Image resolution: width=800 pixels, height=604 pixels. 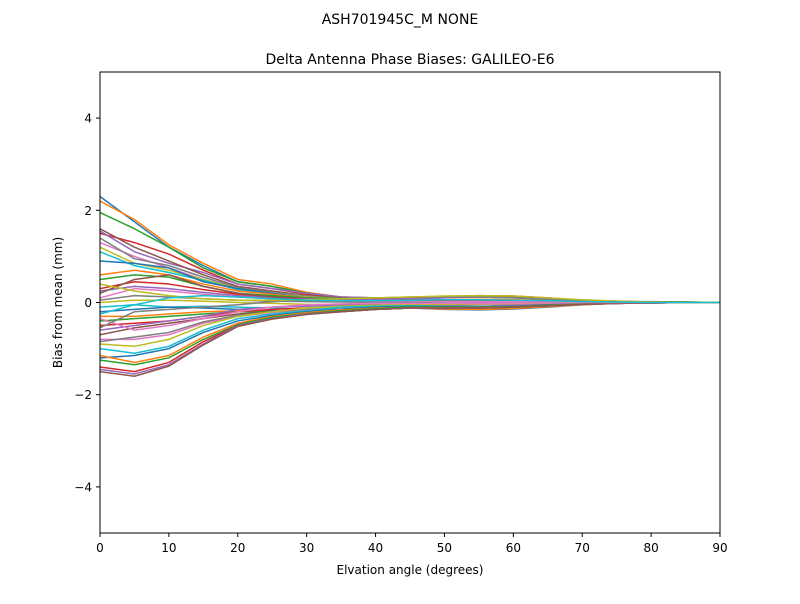 I want to click on x-tick-label: 90, so click(x=719, y=548).